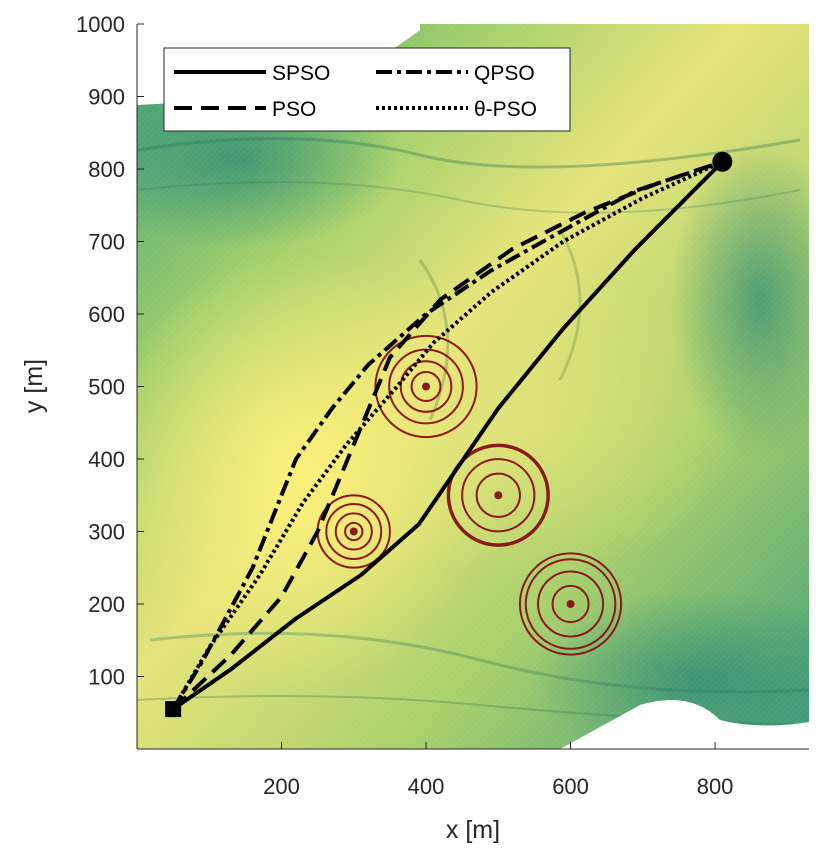  What do you see at coordinates (570, 786) in the screenshot?
I see `x-tick-label: 600` at bounding box center [570, 786].